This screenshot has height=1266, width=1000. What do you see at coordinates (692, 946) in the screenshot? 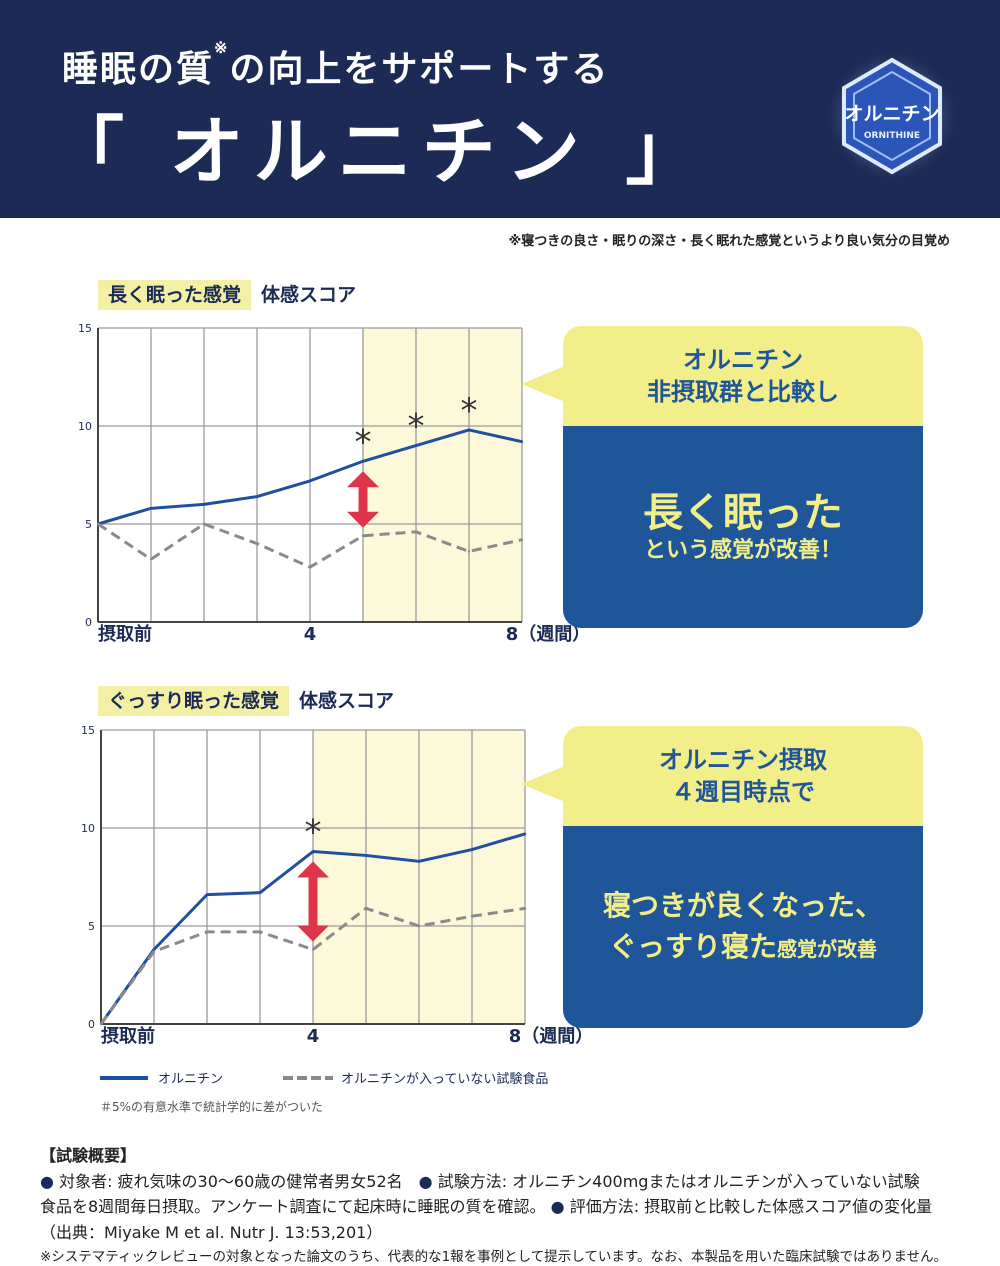
I see `callout2-line2-big: ぐっすり寝た` at bounding box center [692, 946].